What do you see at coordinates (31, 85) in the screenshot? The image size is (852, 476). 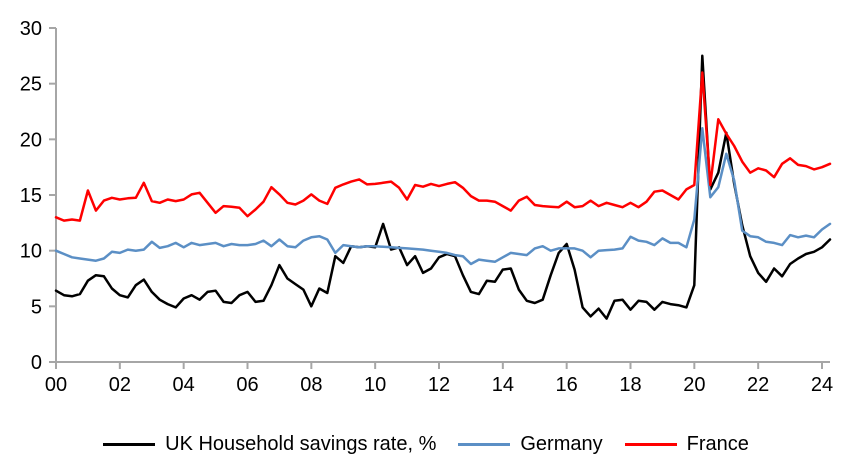 I see `y-tick-label: 25` at bounding box center [31, 85].